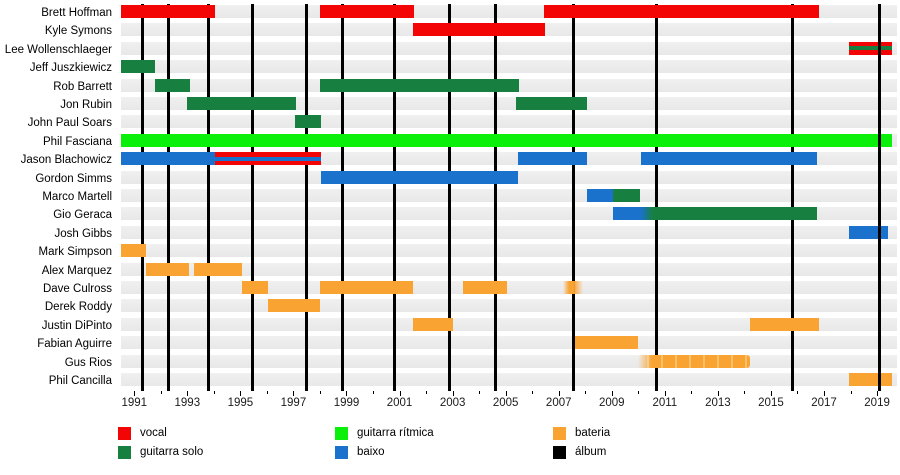 The height and width of the screenshot is (475, 900). Describe the element at coordinates (76, 325) in the screenshot. I see `member-name: Justin DiPinto` at that location.